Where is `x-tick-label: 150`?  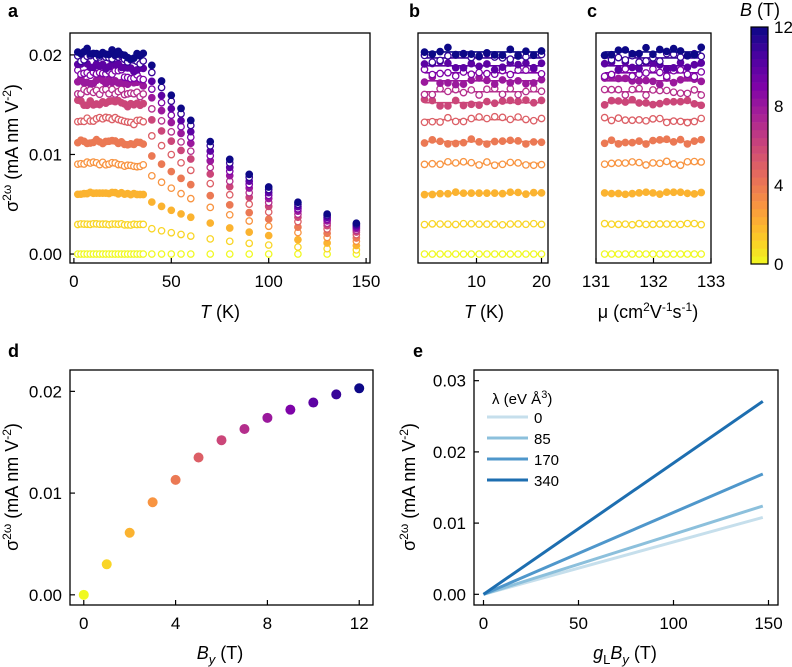
x-tick-label: 150 is located at coordinates (768, 623).